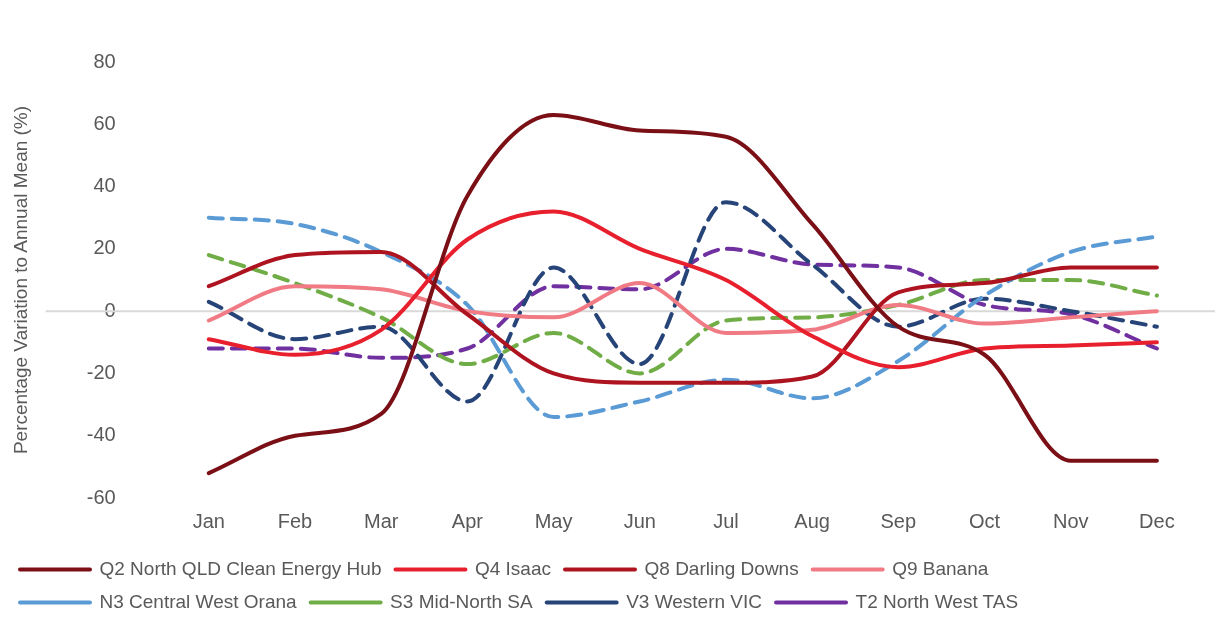  What do you see at coordinates (1157, 520) in the screenshot?
I see `x-tick-label: Dec` at bounding box center [1157, 520].